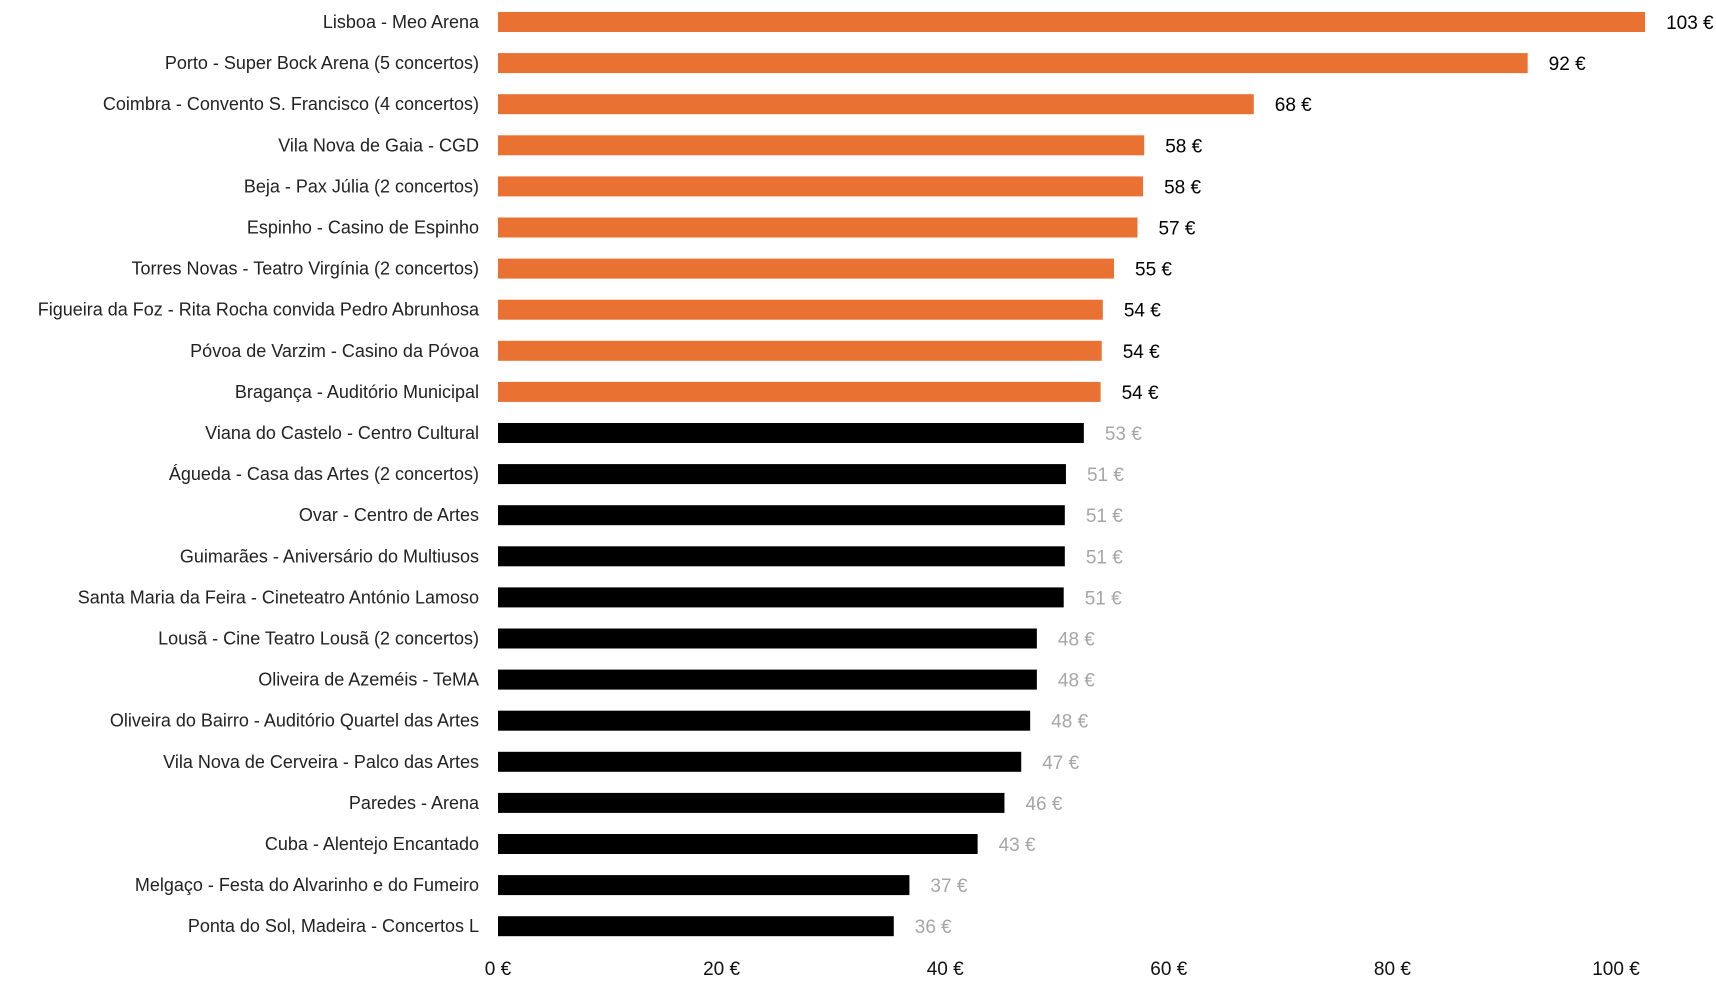 This screenshot has width=1716, height=987. What do you see at coordinates (378, 145) in the screenshot?
I see `category-label: Vila Nova de Gaia - CGD` at bounding box center [378, 145].